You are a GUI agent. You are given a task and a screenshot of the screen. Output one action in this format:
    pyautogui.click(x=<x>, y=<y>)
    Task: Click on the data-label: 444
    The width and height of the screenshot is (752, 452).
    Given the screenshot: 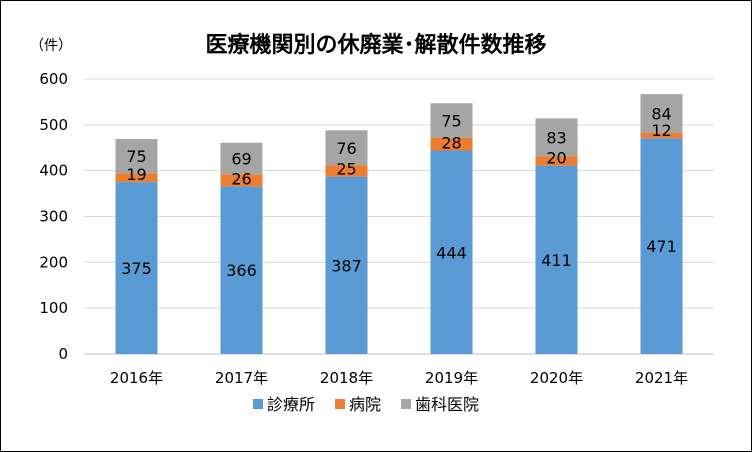 What is the action you would take?
    pyautogui.click(x=451, y=252)
    